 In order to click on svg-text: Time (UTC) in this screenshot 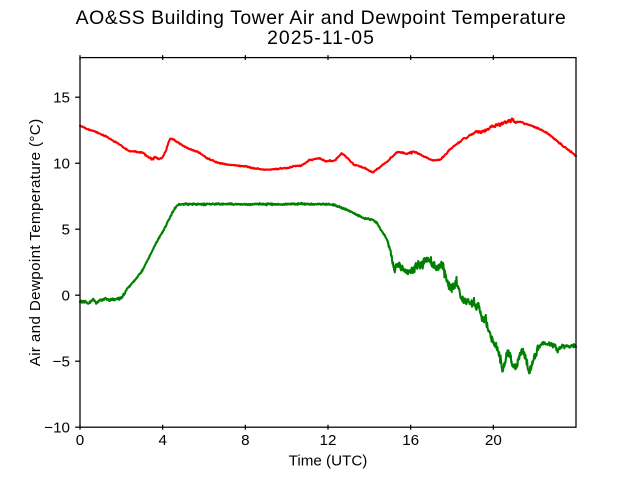, I will do `click(328, 461)`.